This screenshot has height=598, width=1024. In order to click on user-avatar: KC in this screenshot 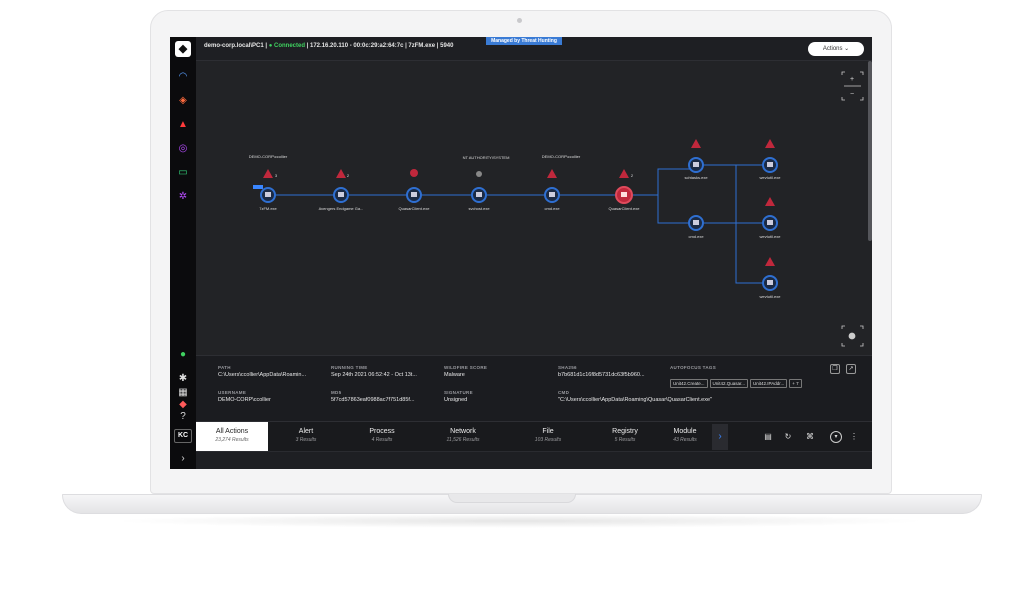, I will do `click(183, 436)`.